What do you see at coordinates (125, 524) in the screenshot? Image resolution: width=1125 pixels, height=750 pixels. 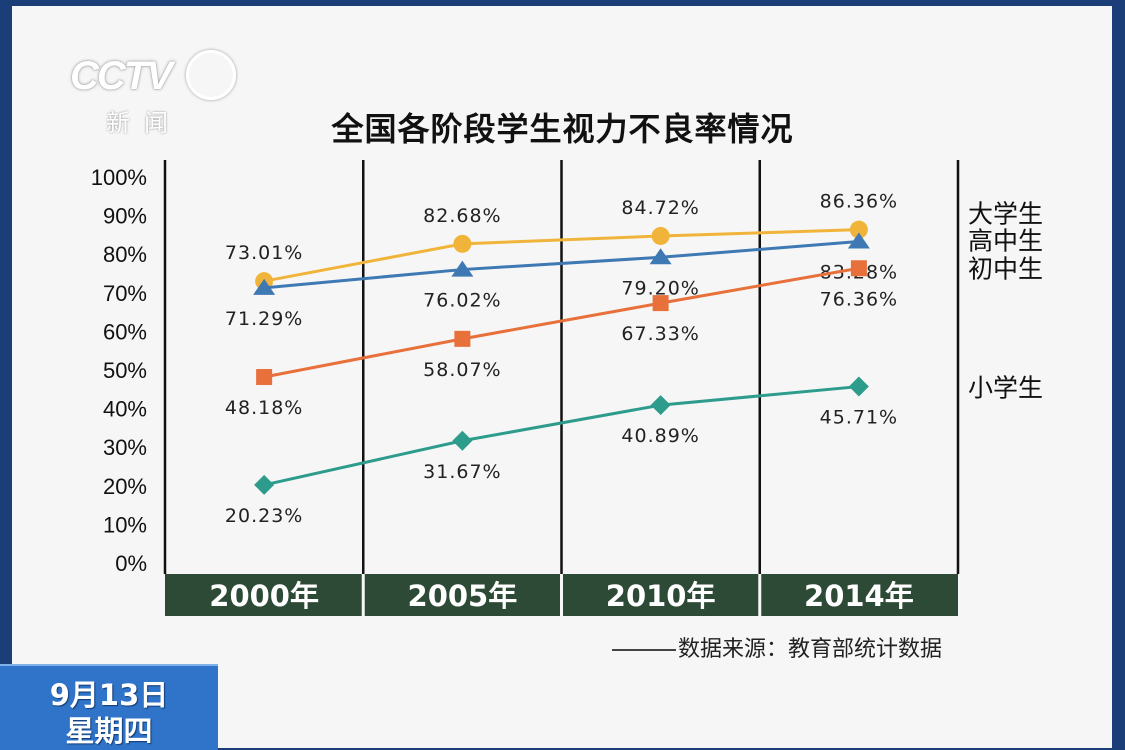 I see `y-tick-label: 10%` at bounding box center [125, 524].